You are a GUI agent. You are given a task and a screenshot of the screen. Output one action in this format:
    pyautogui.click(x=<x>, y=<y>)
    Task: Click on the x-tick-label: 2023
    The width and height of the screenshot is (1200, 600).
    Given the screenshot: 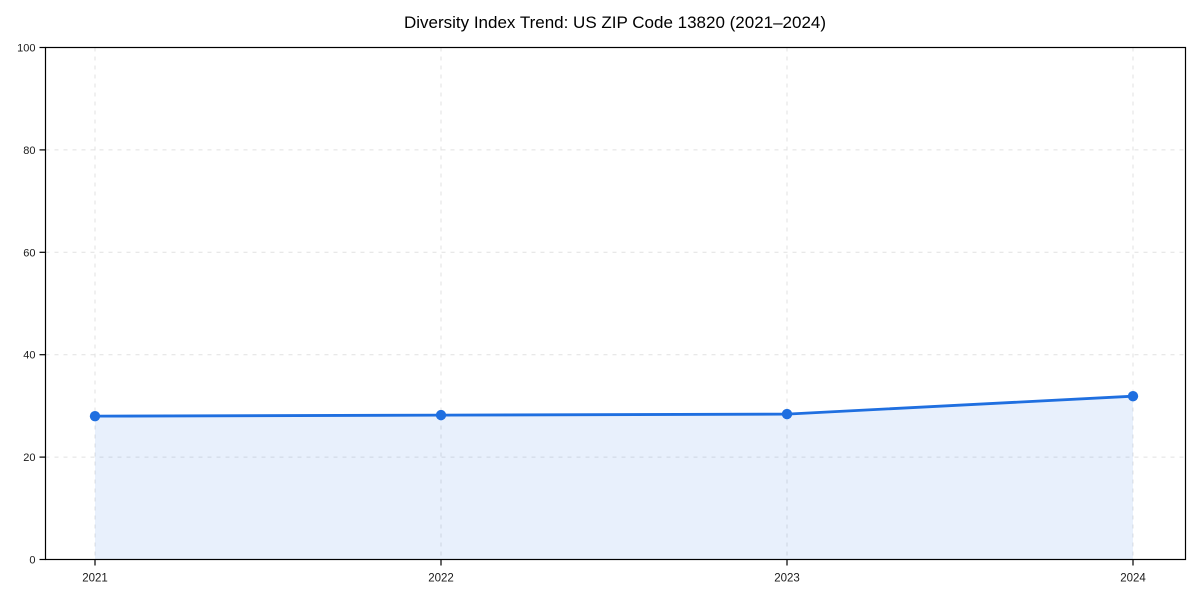 What is the action you would take?
    pyautogui.click(x=787, y=579)
    